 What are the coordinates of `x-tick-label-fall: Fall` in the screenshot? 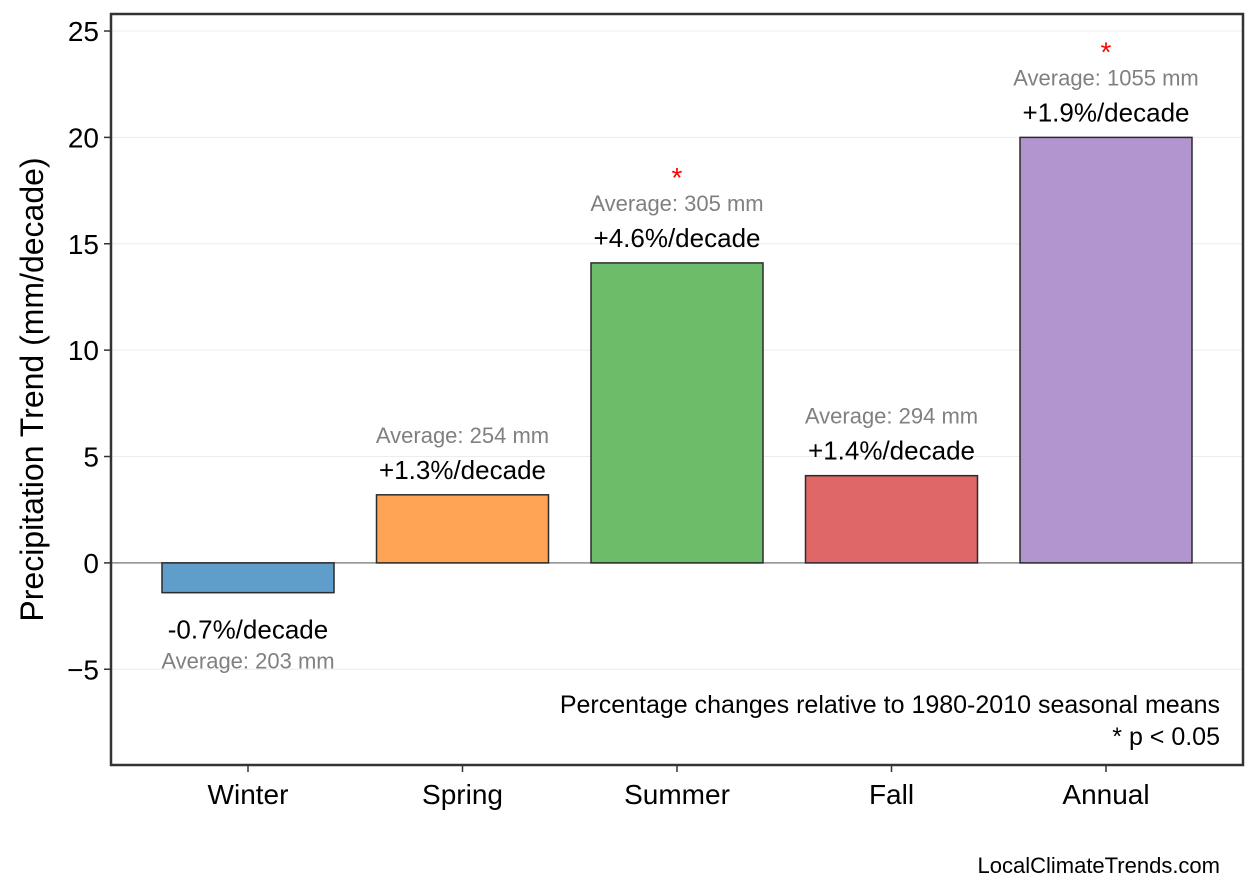 It's located at (891, 794).